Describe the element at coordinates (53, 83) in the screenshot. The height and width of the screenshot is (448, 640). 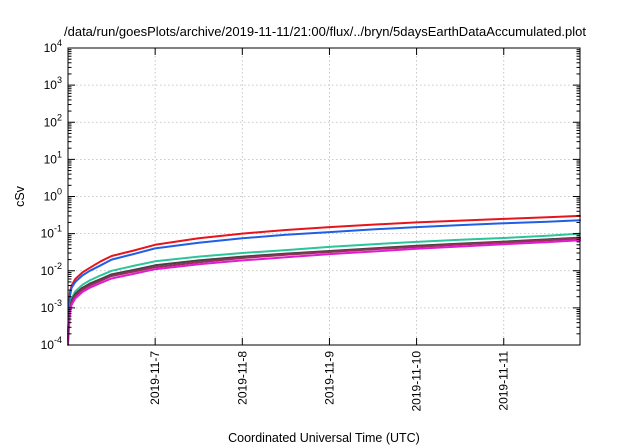
I see `y-tick-label: 10³` at that location.